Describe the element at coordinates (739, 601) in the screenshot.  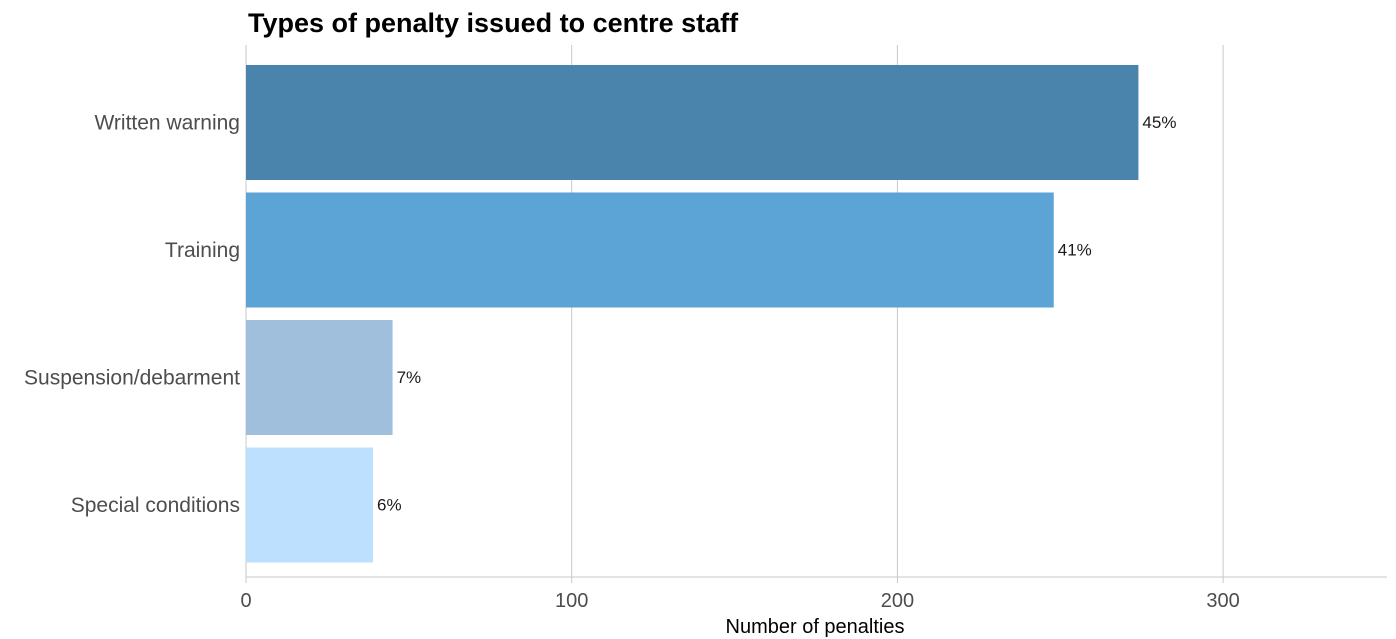
I see `x-axis-ticks: 0 100 200 300` at that location.